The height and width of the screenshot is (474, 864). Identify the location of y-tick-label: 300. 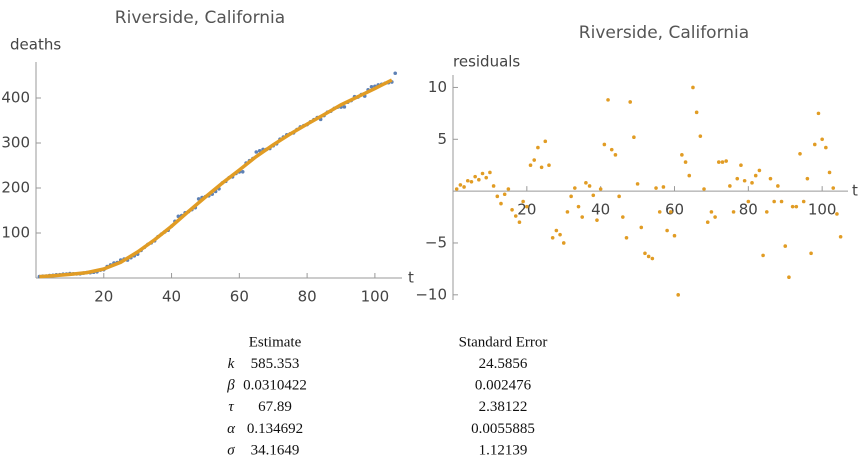
(15, 143).